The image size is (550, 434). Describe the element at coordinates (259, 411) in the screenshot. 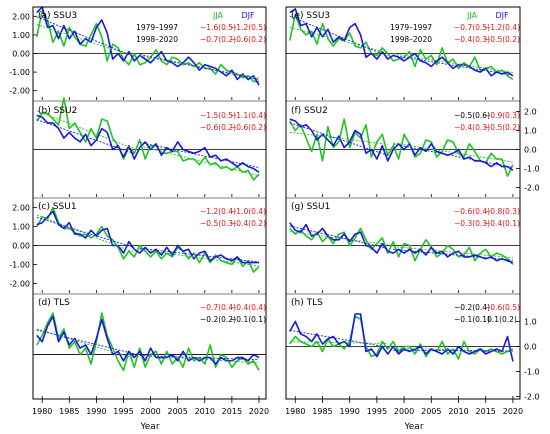

I see `x-tick-label: 2020` at that location.